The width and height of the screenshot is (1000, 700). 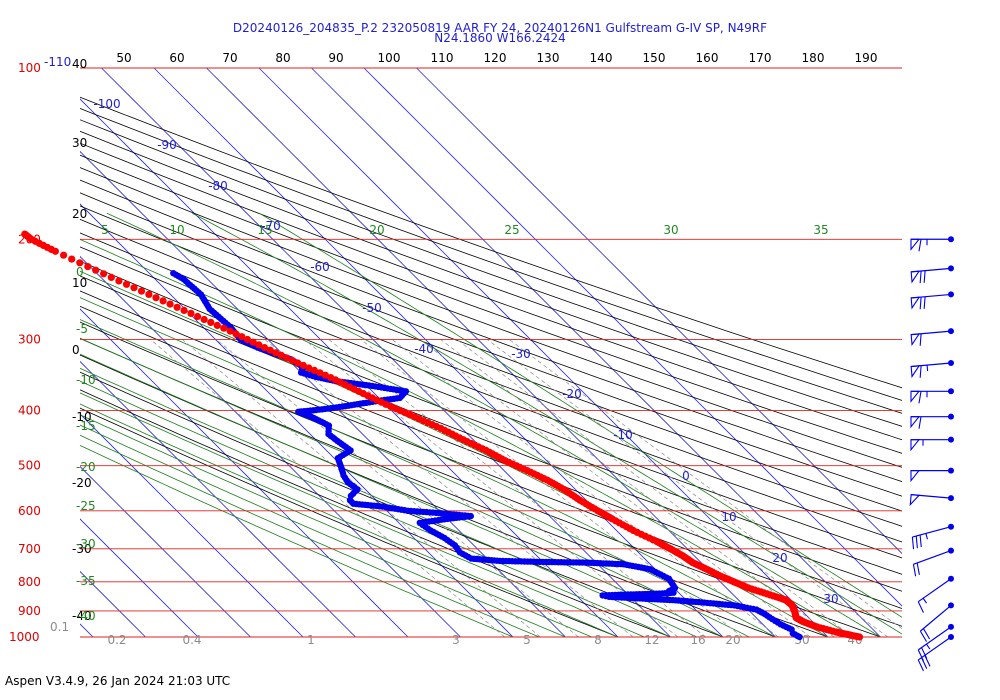 I want to click on isotherm-label: 0, so click(x=686, y=476).